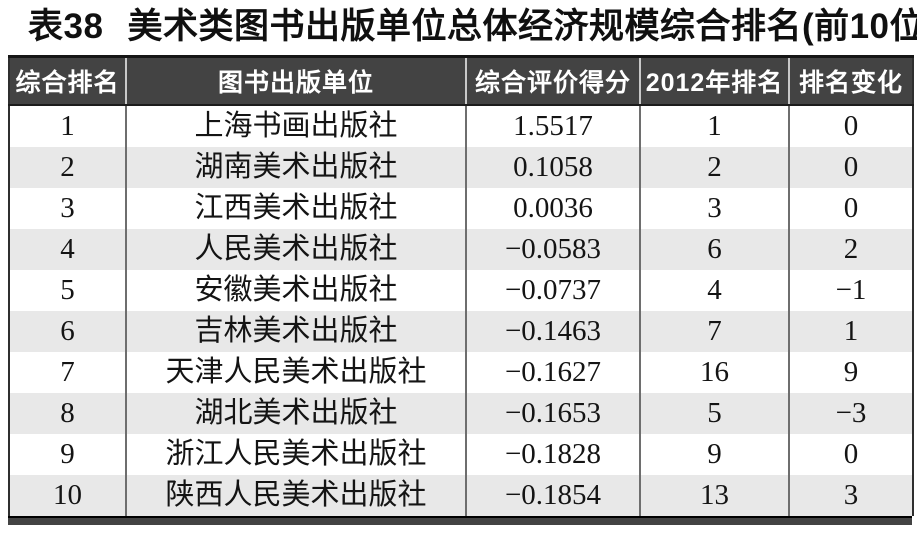 The image size is (917, 535). I want to click on cell-rank: 3, so click(67, 208).